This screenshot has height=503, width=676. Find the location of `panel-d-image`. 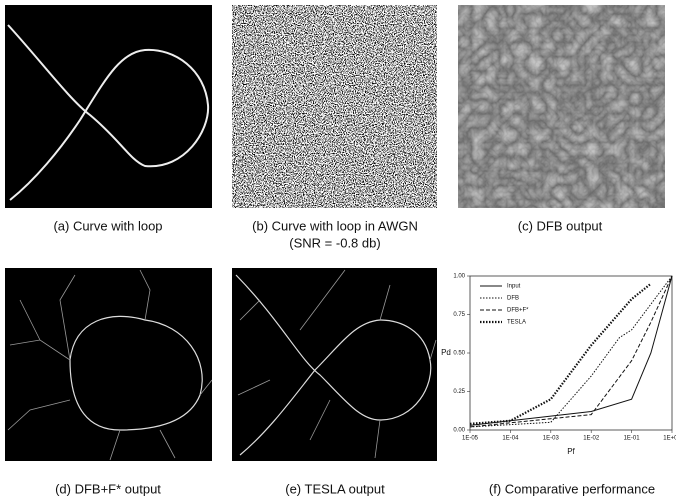

panel-d-image is located at coordinates (109, 364).